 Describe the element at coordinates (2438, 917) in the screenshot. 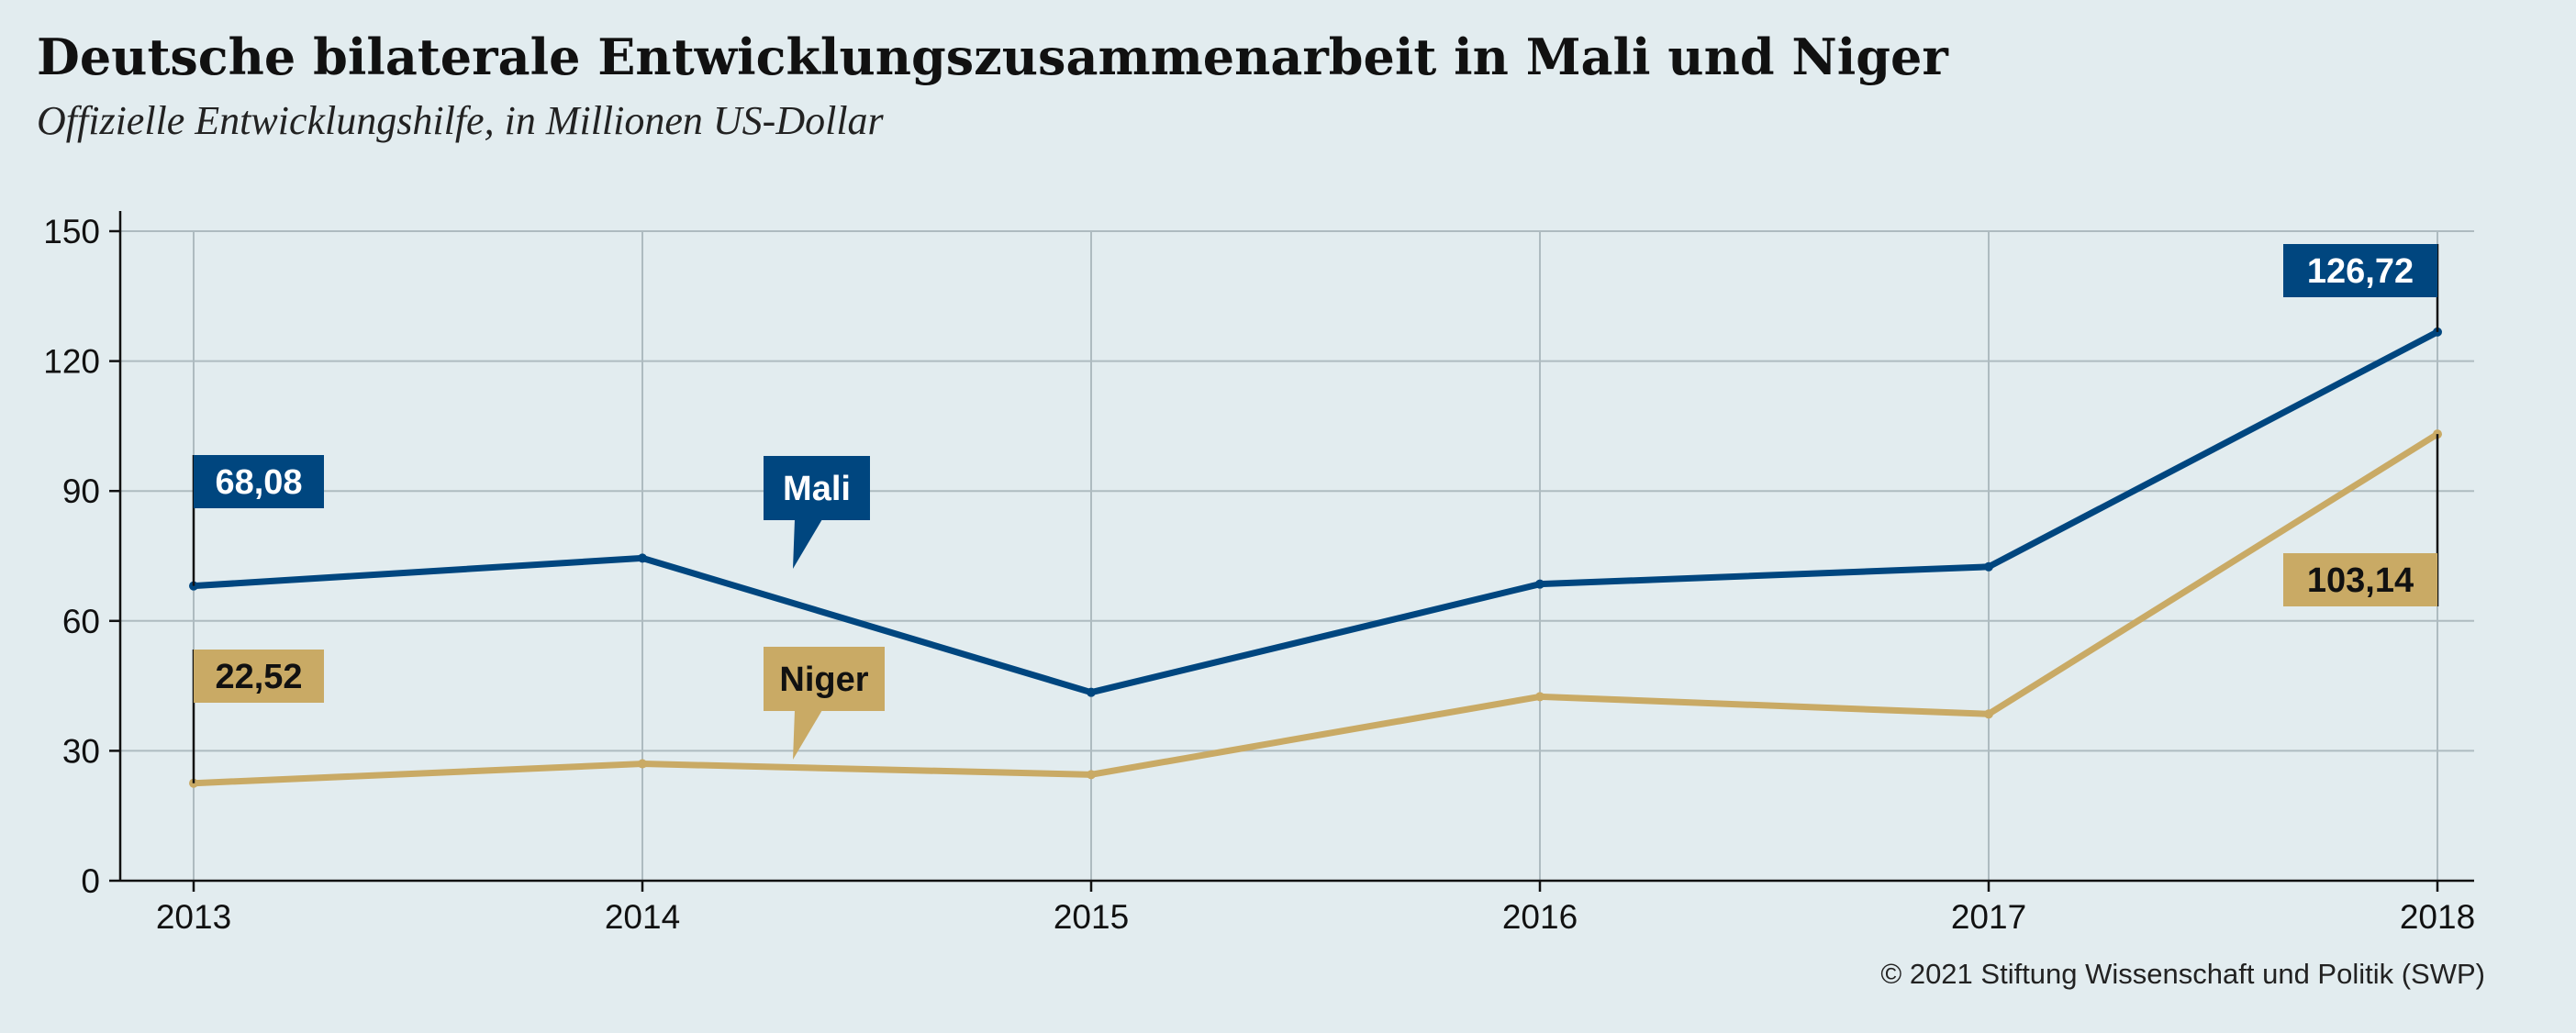

I see `x-tick-label: 2018` at that location.